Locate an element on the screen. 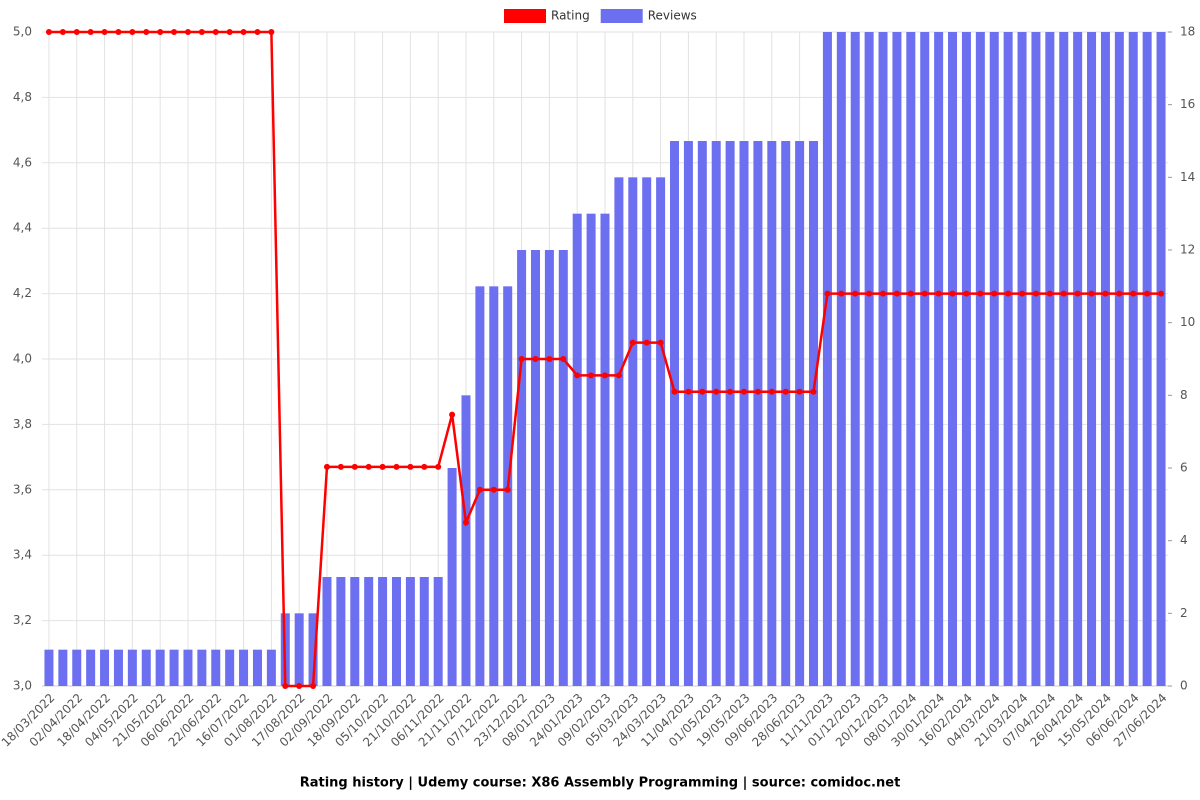 This screenshot has height=800, width=1200. y2-tick-label: 4 is located at coordinates (1184, 540).